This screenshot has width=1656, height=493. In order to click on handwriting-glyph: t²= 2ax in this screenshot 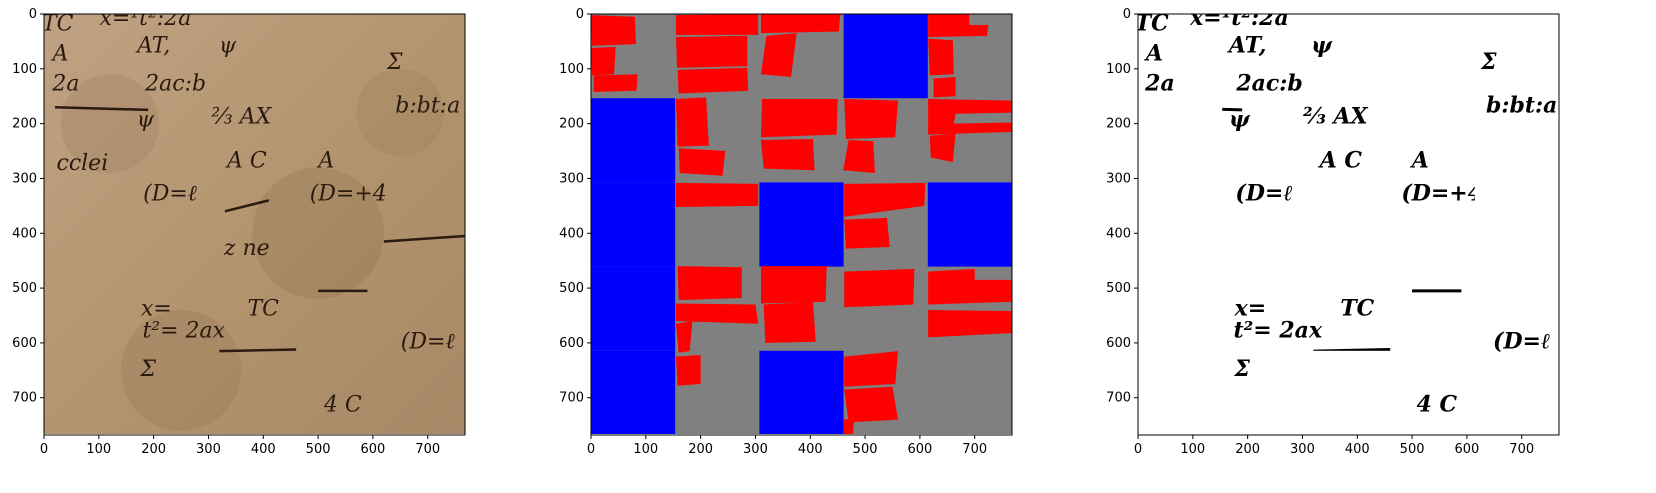, I will do `click(1277, 330)`.